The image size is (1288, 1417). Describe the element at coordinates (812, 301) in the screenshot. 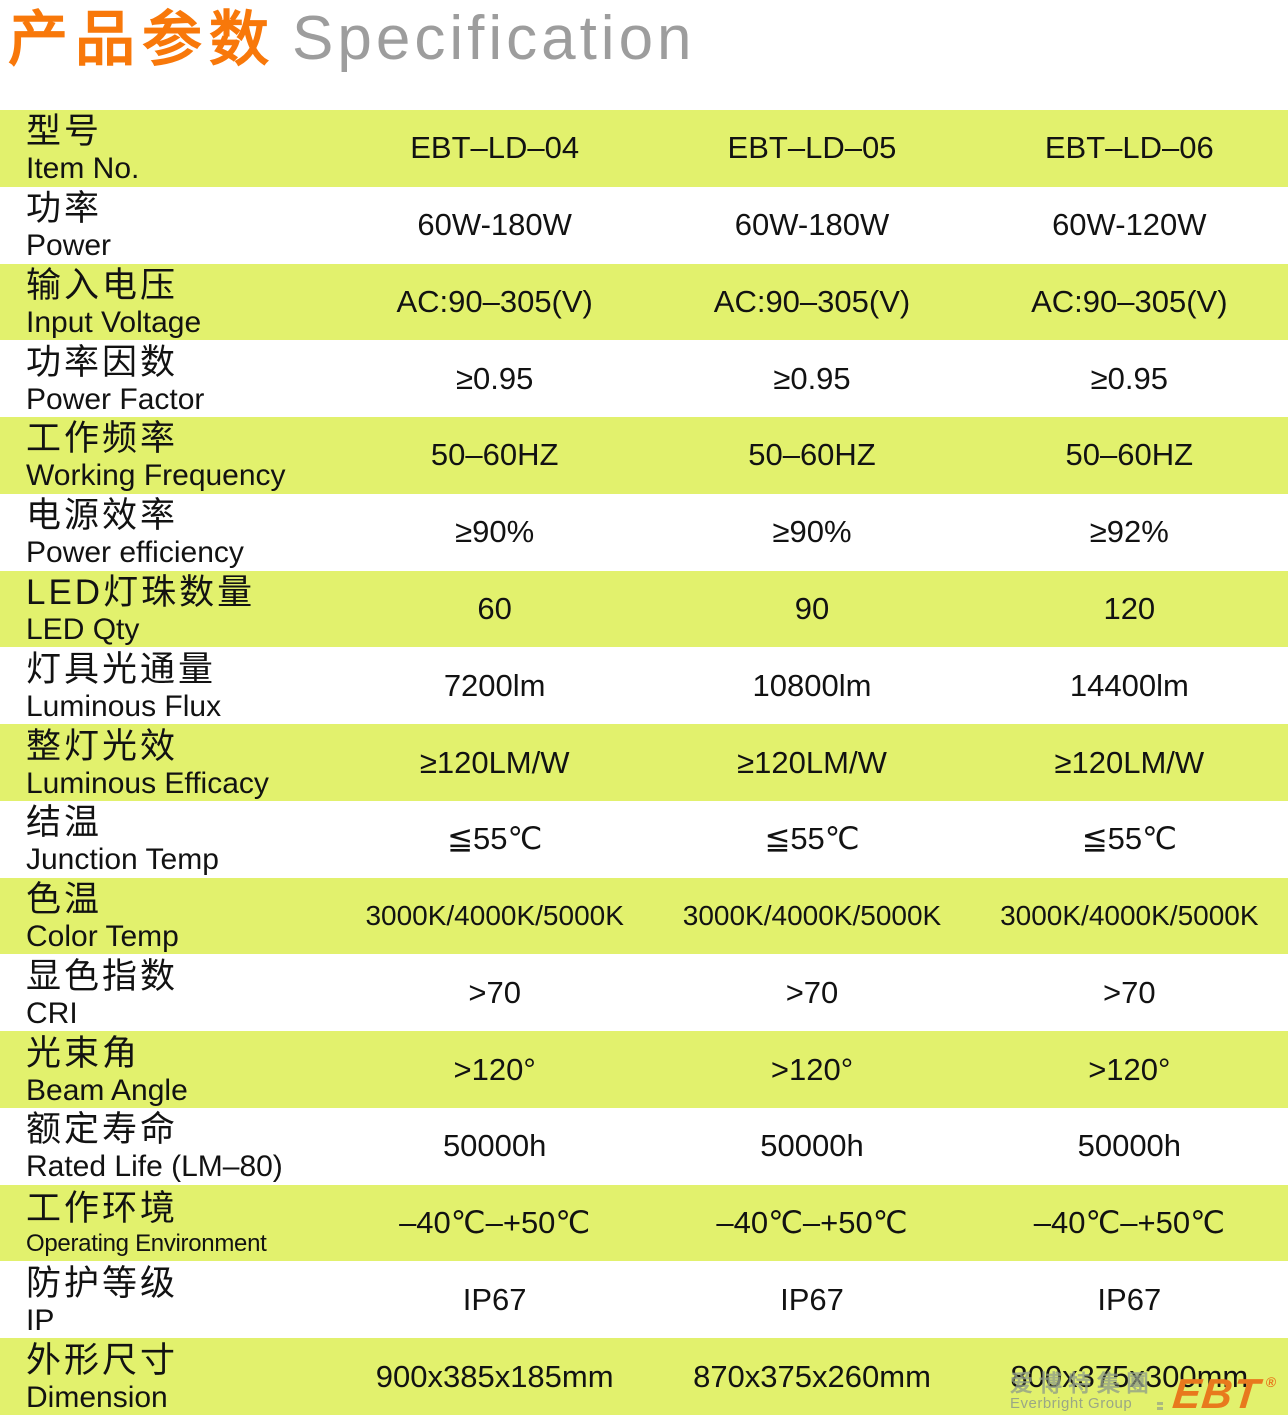

I see `spec-value-col2: AC:90–305(V)` at that location.